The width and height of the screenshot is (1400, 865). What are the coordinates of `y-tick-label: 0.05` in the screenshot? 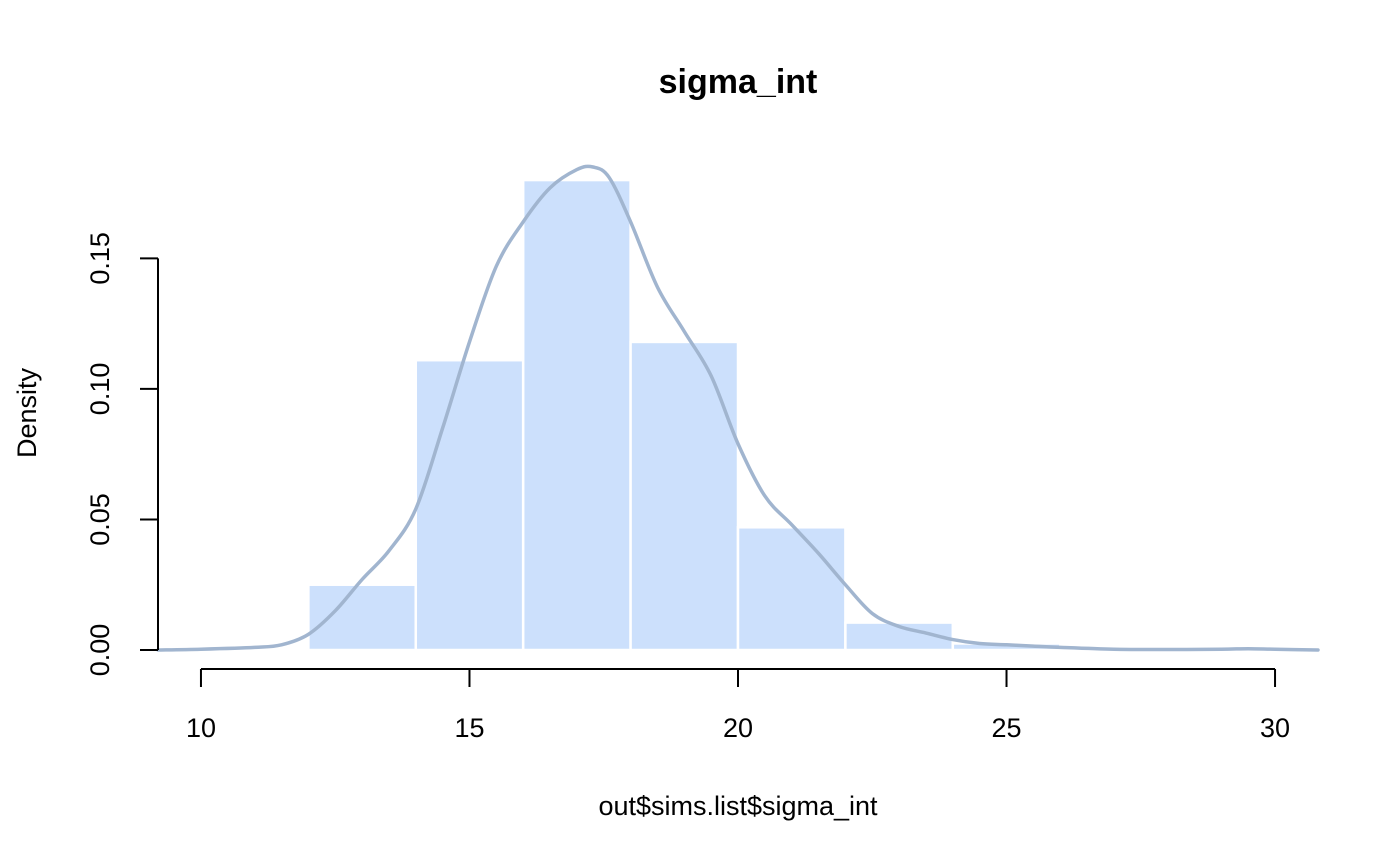 It's located at (100, 519).